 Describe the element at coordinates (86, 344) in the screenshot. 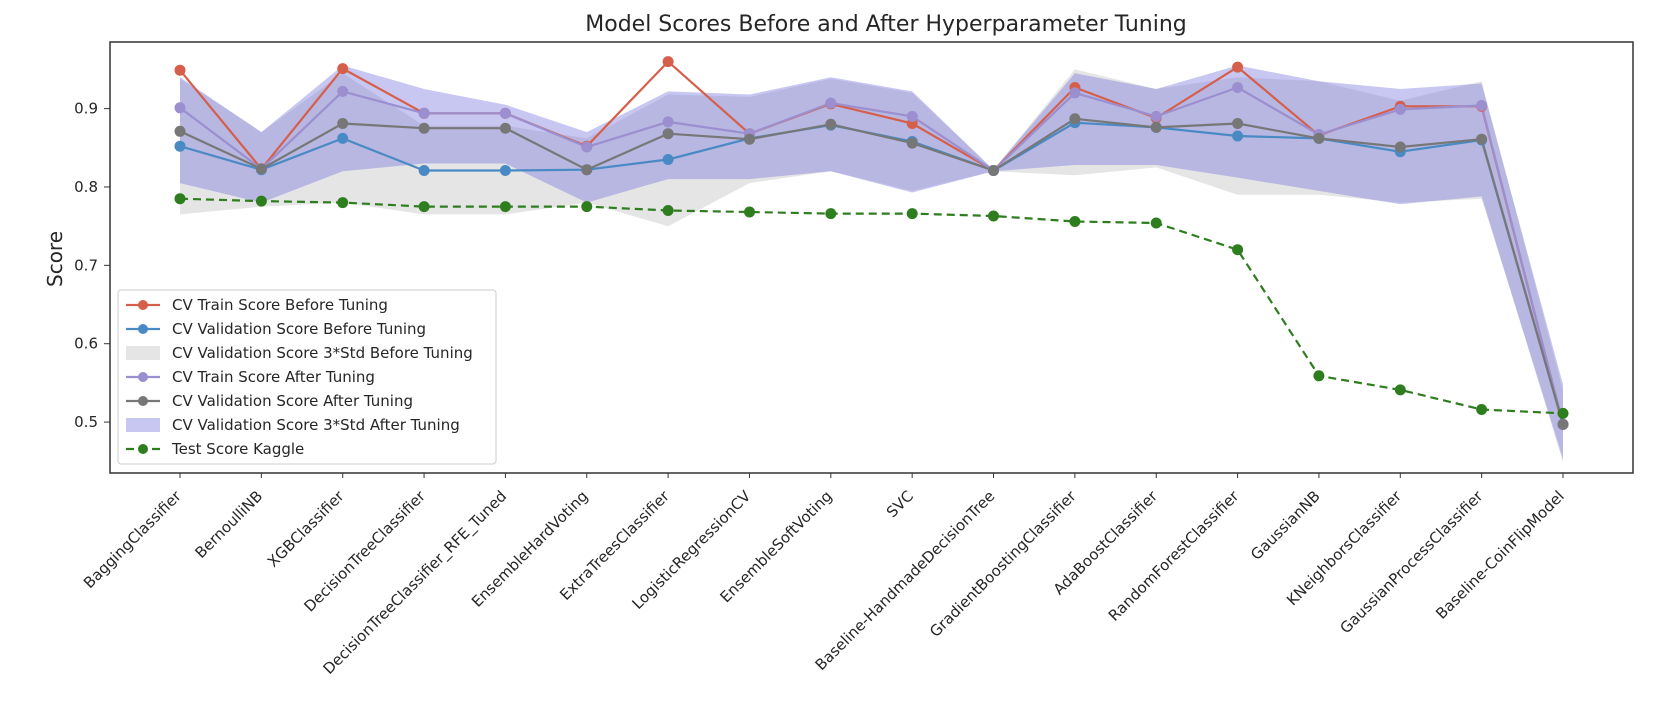

I see `y-tick-label: 0.6` at that location.